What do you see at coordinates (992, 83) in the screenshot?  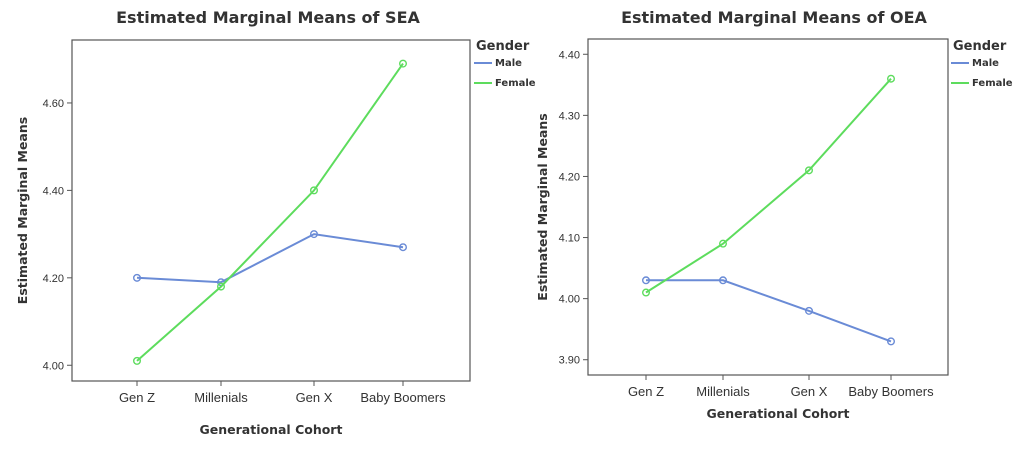 I see `oea-legend-female-label: Female` at bounding box center [992, 83].